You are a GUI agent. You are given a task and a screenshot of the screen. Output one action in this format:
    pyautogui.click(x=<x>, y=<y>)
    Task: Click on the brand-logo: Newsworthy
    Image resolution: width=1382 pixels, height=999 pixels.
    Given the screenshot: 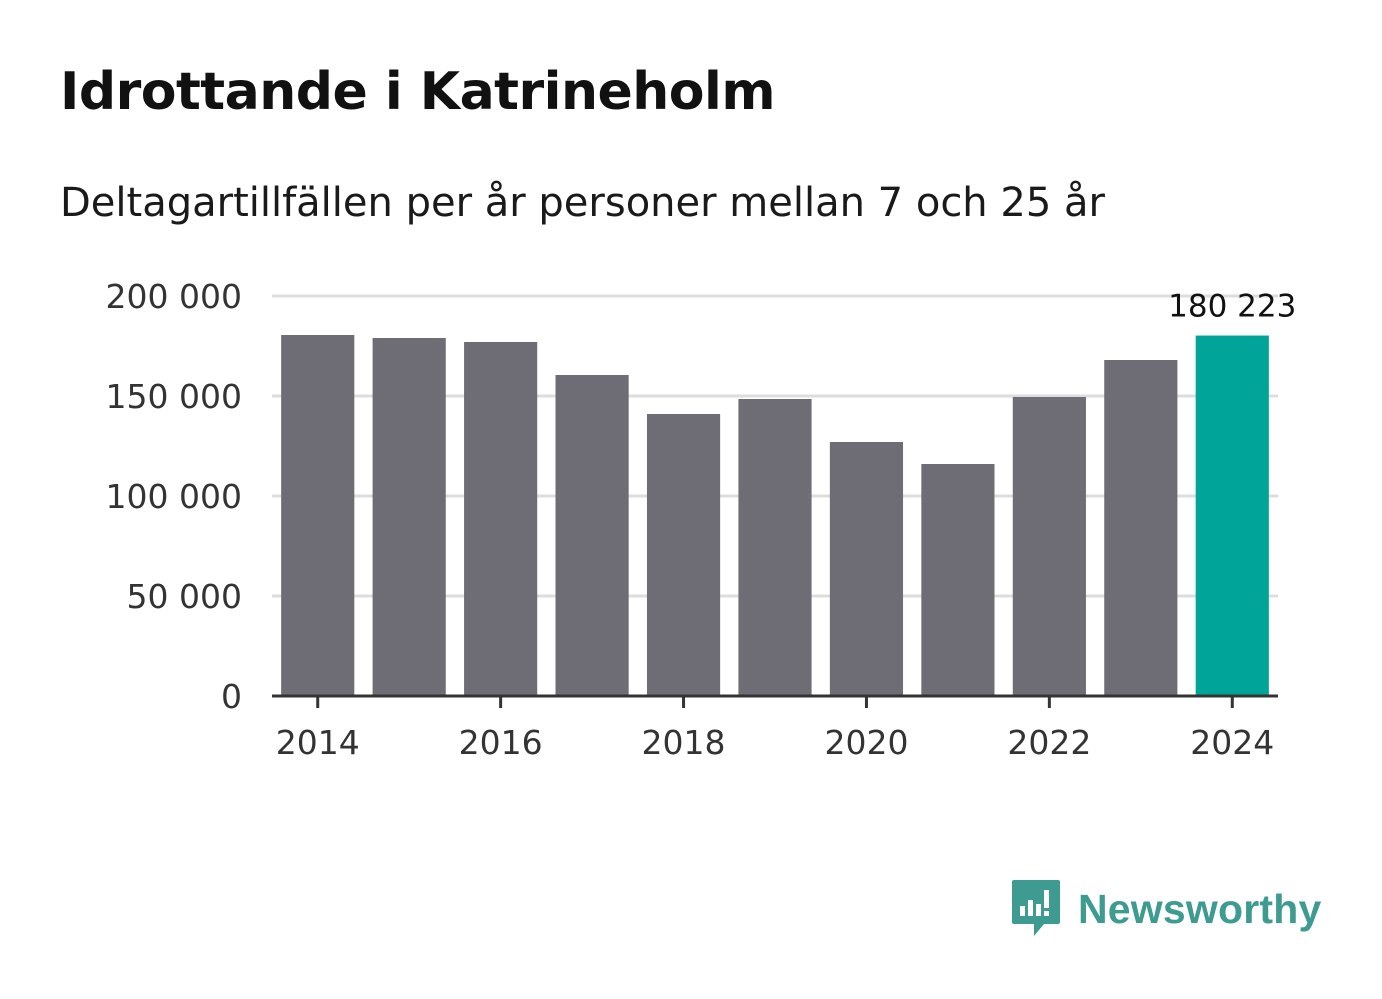 What is the action you would take?
    pyautogui.click(x=1166, y=909)
    